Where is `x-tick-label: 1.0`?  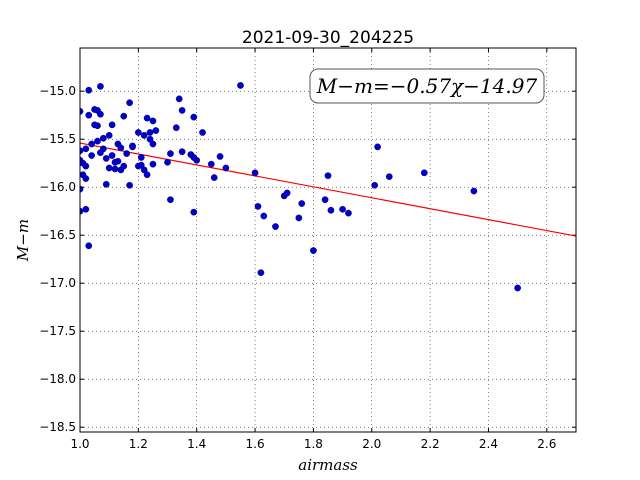
x-tick-label: 1.0 is located at coordinates (79, 444).